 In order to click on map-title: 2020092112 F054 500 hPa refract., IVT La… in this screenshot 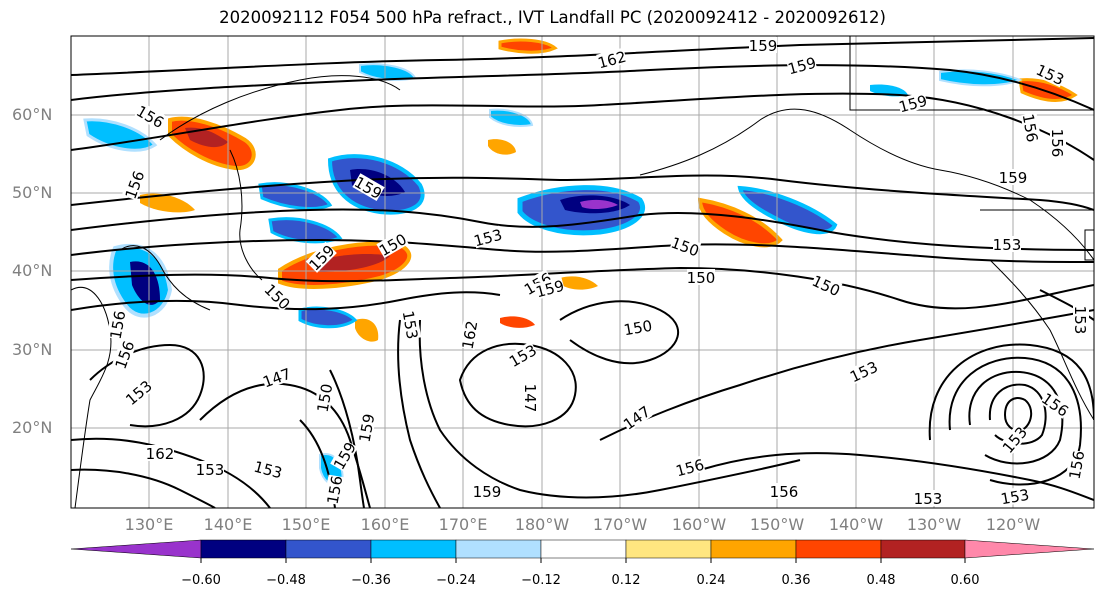, I will do `click(552, 17)`.